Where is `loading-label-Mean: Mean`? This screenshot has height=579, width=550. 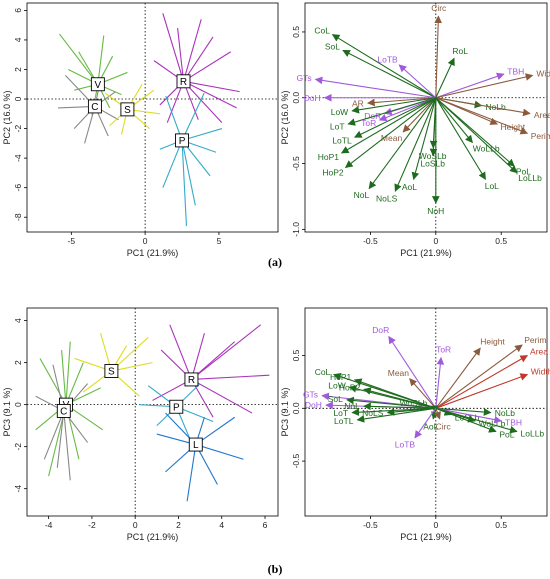 loading-label-Mean: Mean is located at coordinates (399, 373).